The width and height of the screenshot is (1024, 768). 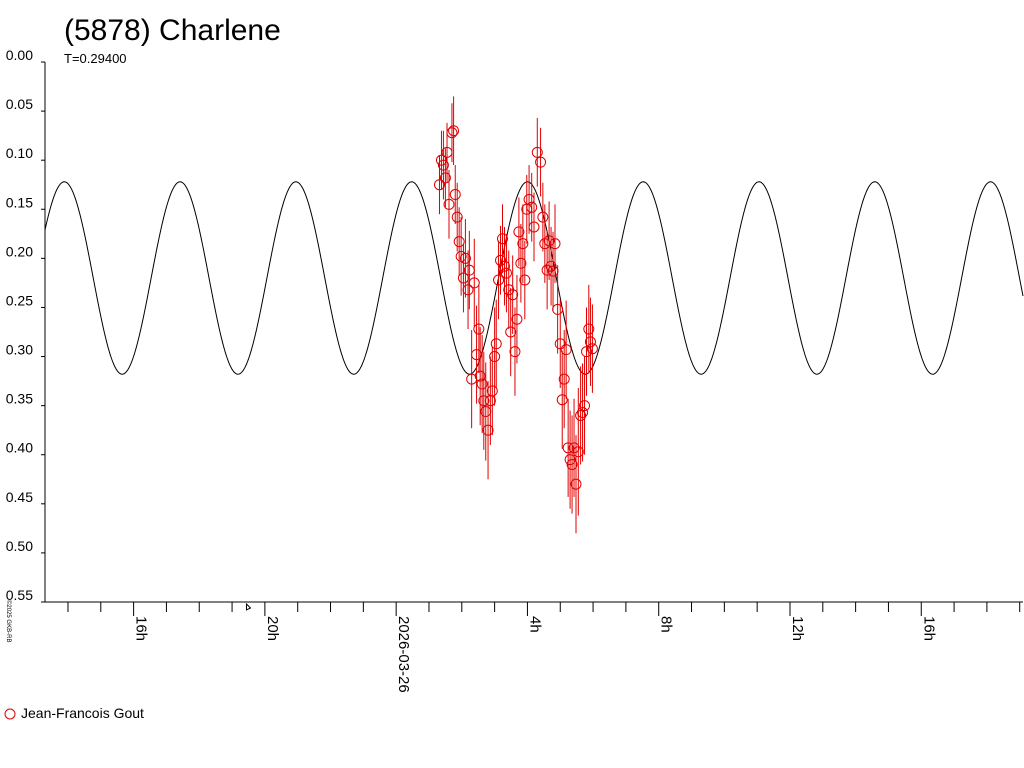 What do you see at coordinates (666, 624) in the screenshot?
I see `x-tick-label: 8h` at bounding box center [666, 624].